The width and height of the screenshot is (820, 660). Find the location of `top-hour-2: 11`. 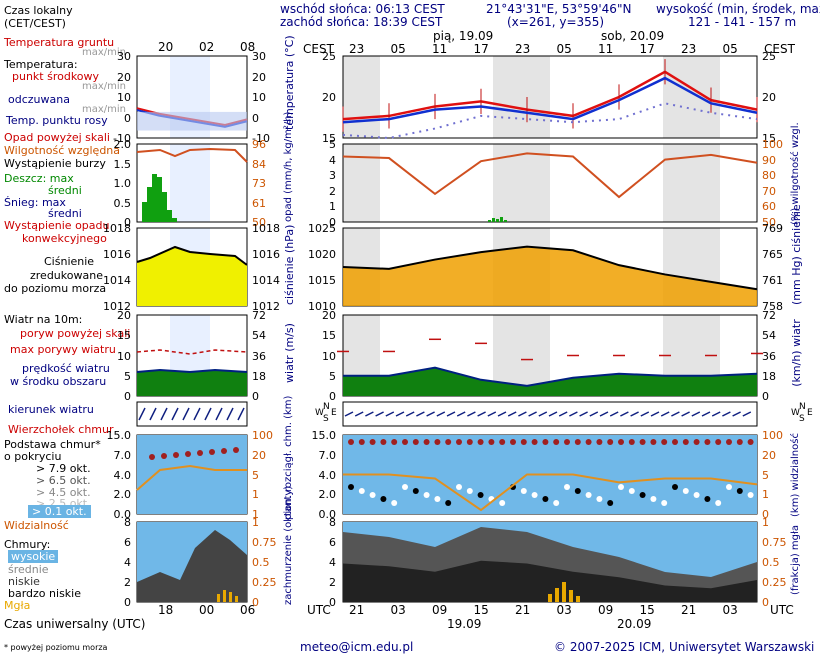

top-hour-2: 11 is located at coordinates (440, 49).